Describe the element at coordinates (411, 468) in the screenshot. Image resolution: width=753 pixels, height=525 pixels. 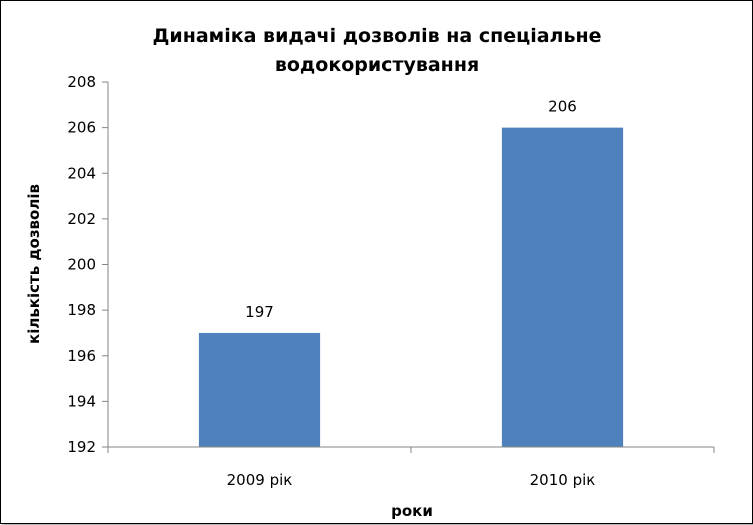
I see `x-axis-ticks: 2009 рік 2010 рік` at that location.